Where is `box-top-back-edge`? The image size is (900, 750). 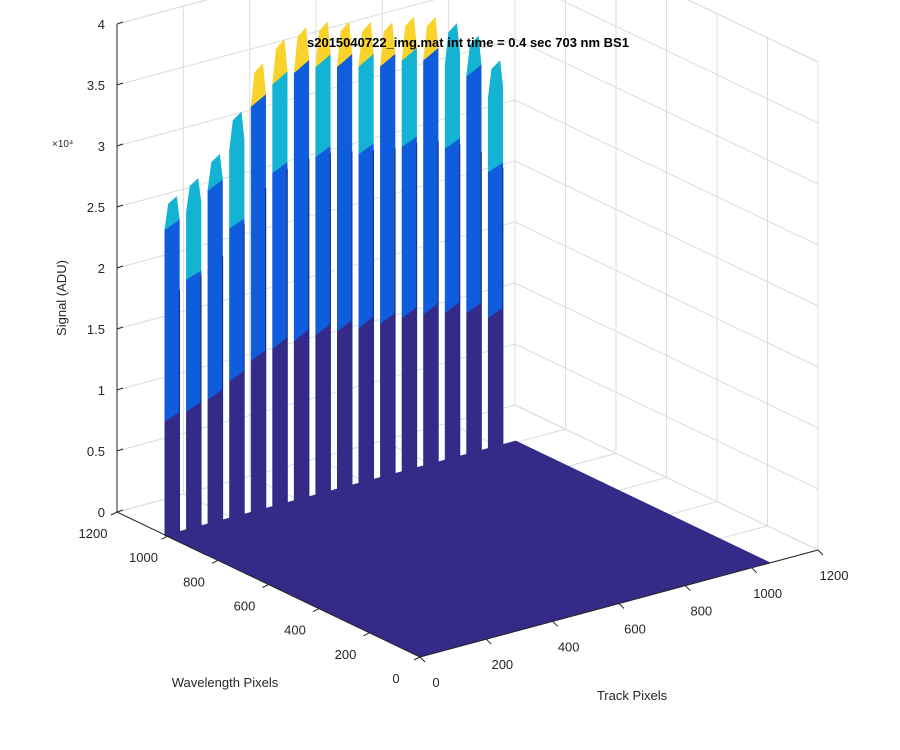 box-top-back-edge is located at coordinates (162, 12).